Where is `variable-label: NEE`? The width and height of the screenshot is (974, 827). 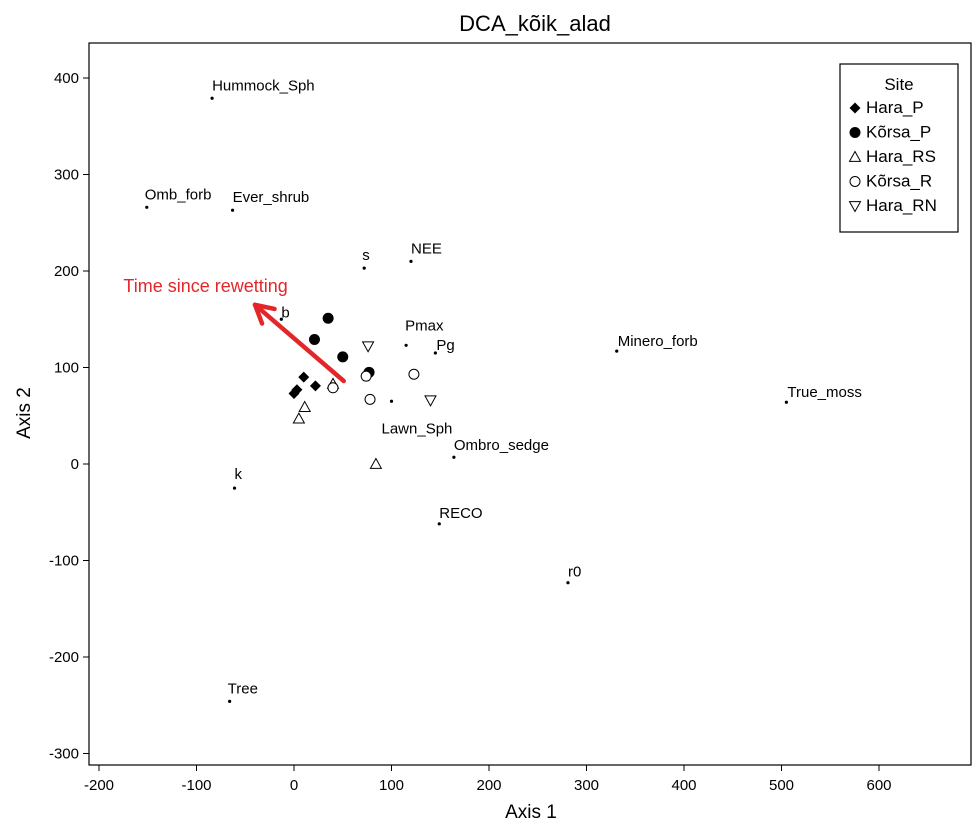 variable-label: NEE is located at coordinates (426, 248).